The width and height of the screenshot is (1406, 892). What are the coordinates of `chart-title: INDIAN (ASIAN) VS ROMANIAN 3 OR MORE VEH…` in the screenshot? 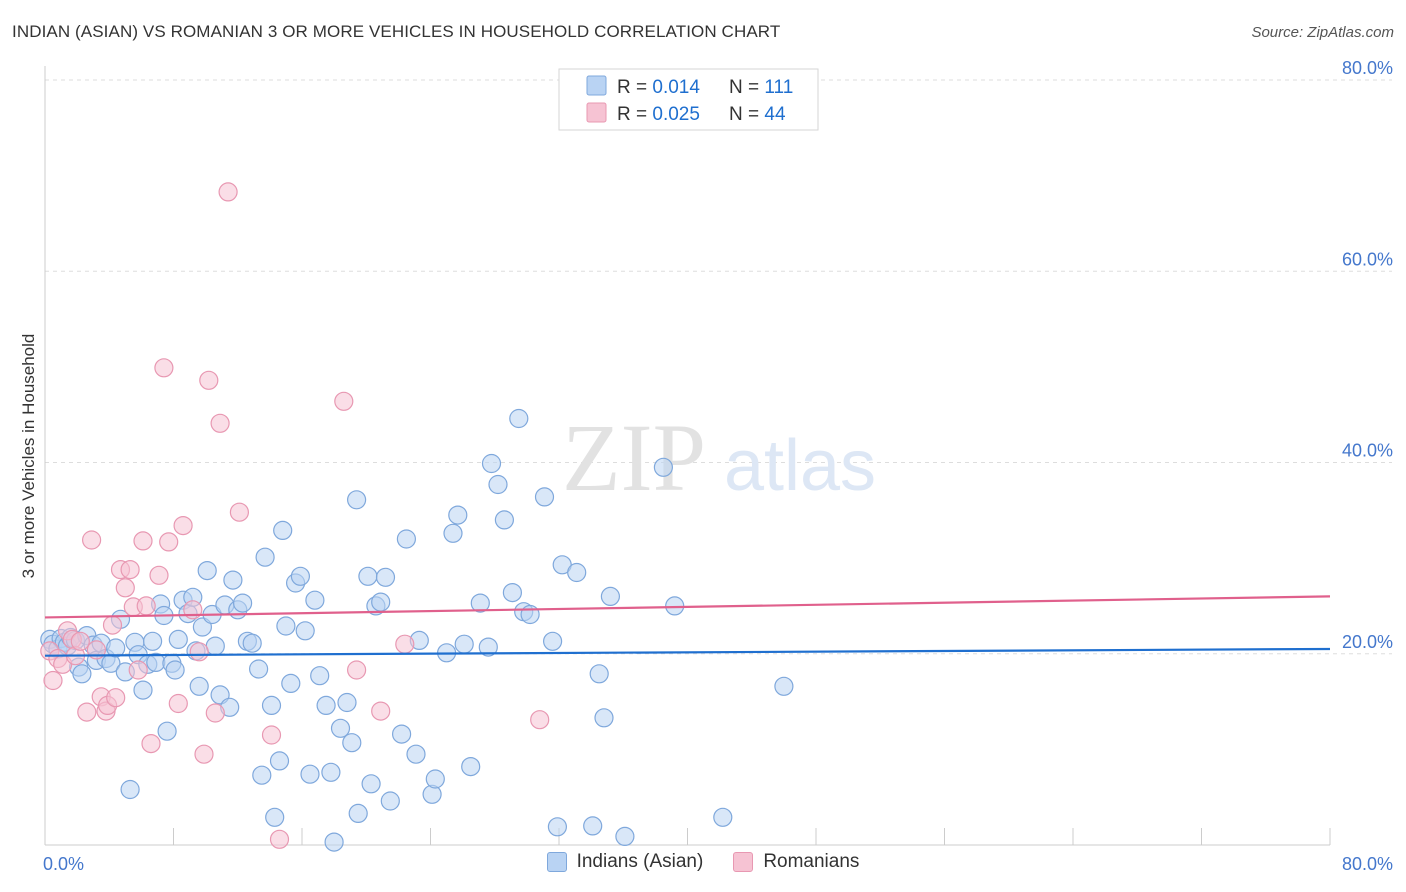 It's located at (396, 31).